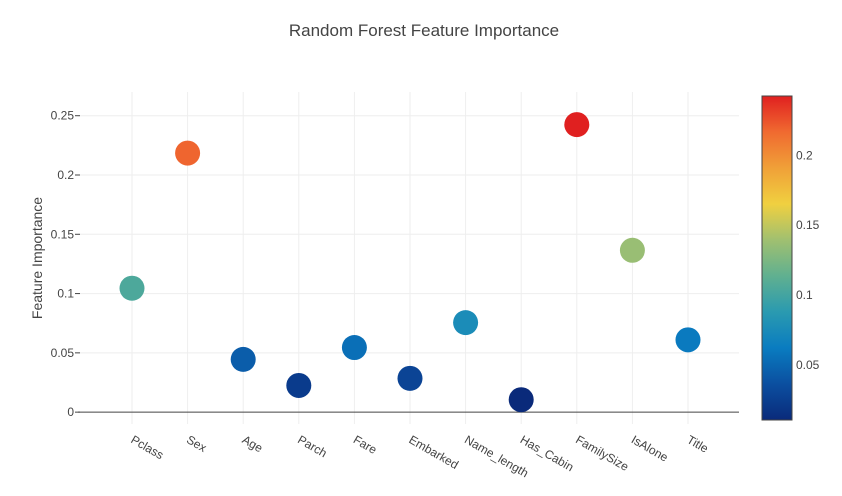  I want to click on y-axis-label: Feature Importance, so click(37, 258).